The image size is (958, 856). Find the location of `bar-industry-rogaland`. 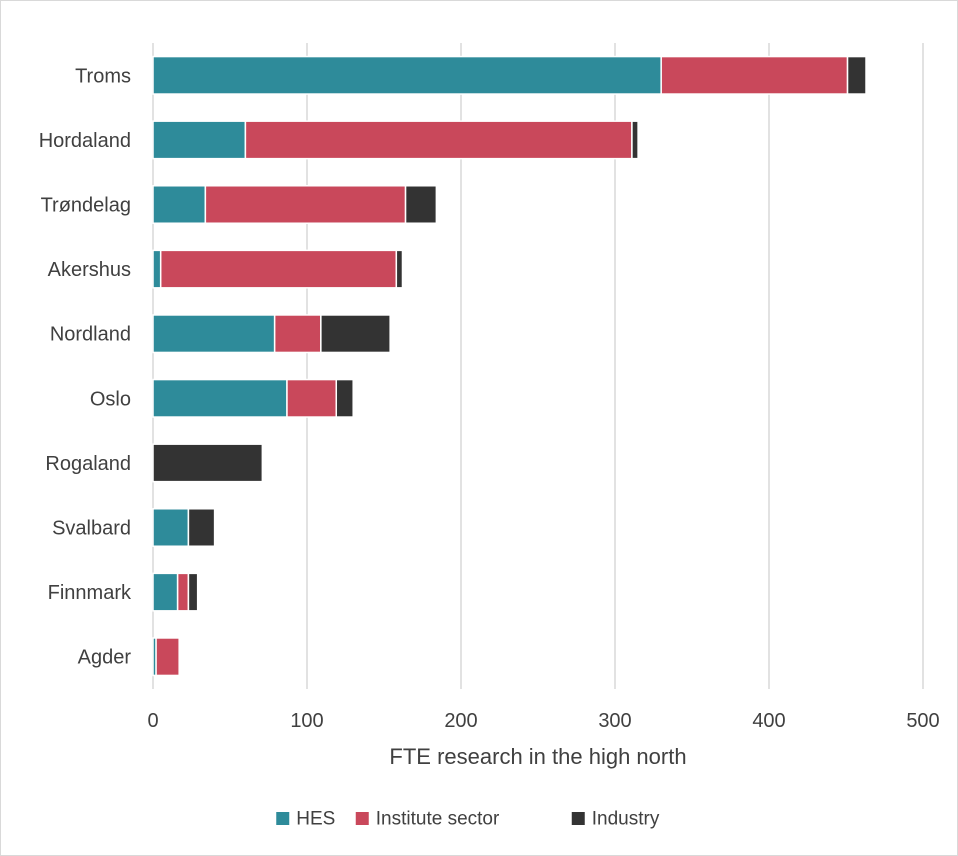

bar-industry-rogaland is located at coordinates (208, 463).